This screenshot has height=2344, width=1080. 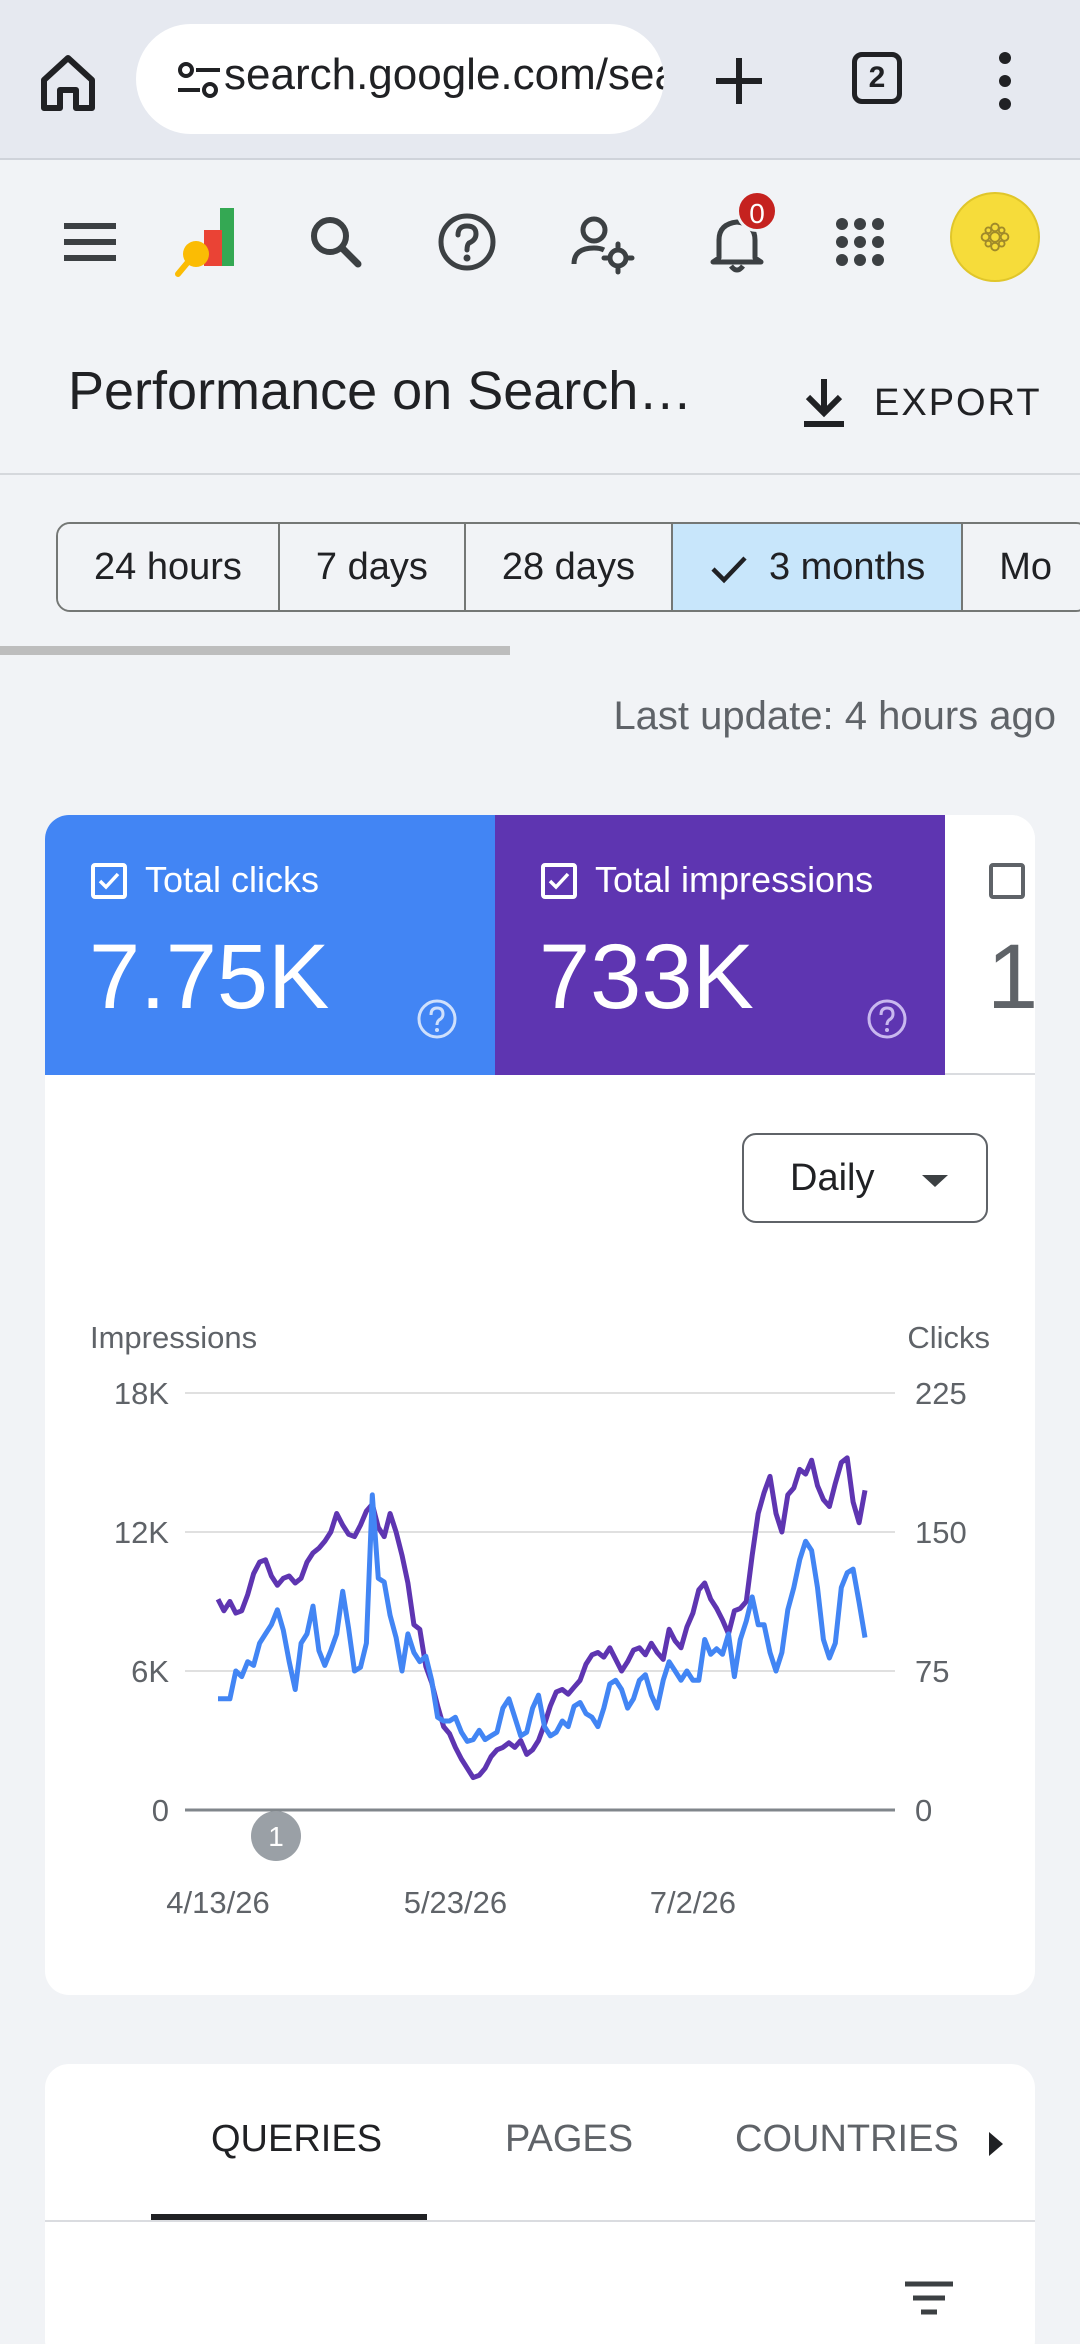 I want to click on more-vert-icon, so click(x=1005, y=81).